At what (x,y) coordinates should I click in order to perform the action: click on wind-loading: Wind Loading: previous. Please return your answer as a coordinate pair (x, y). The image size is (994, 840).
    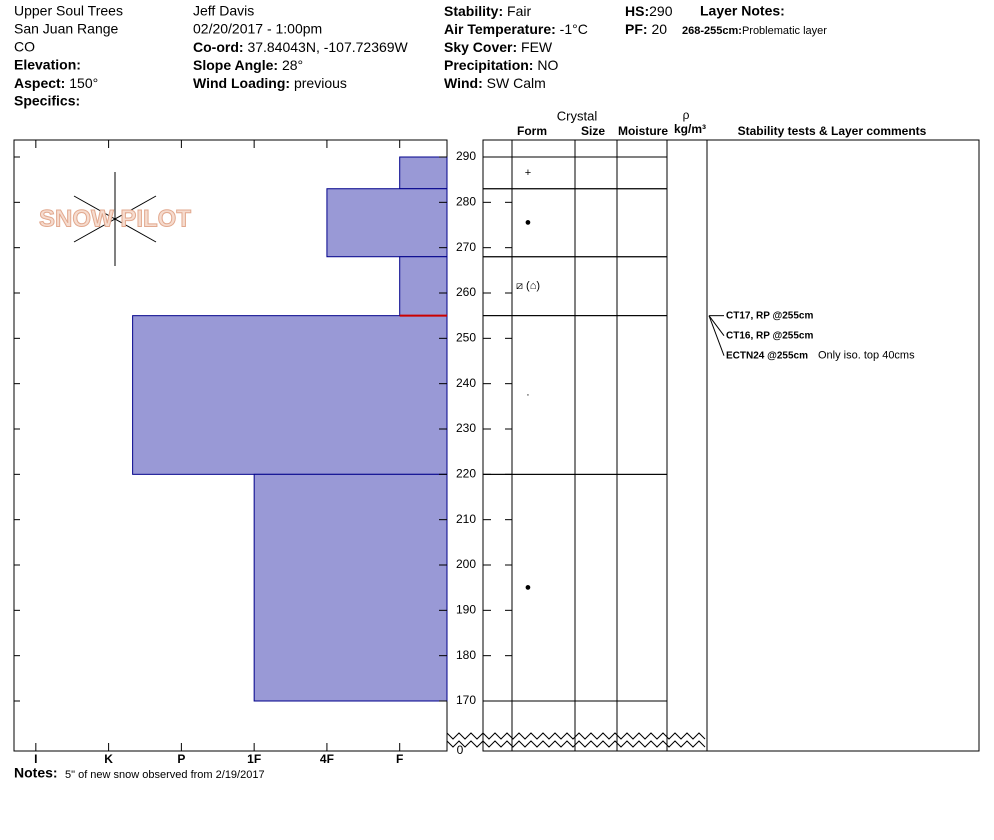
    Looking at the image, I should click on (270, 83).